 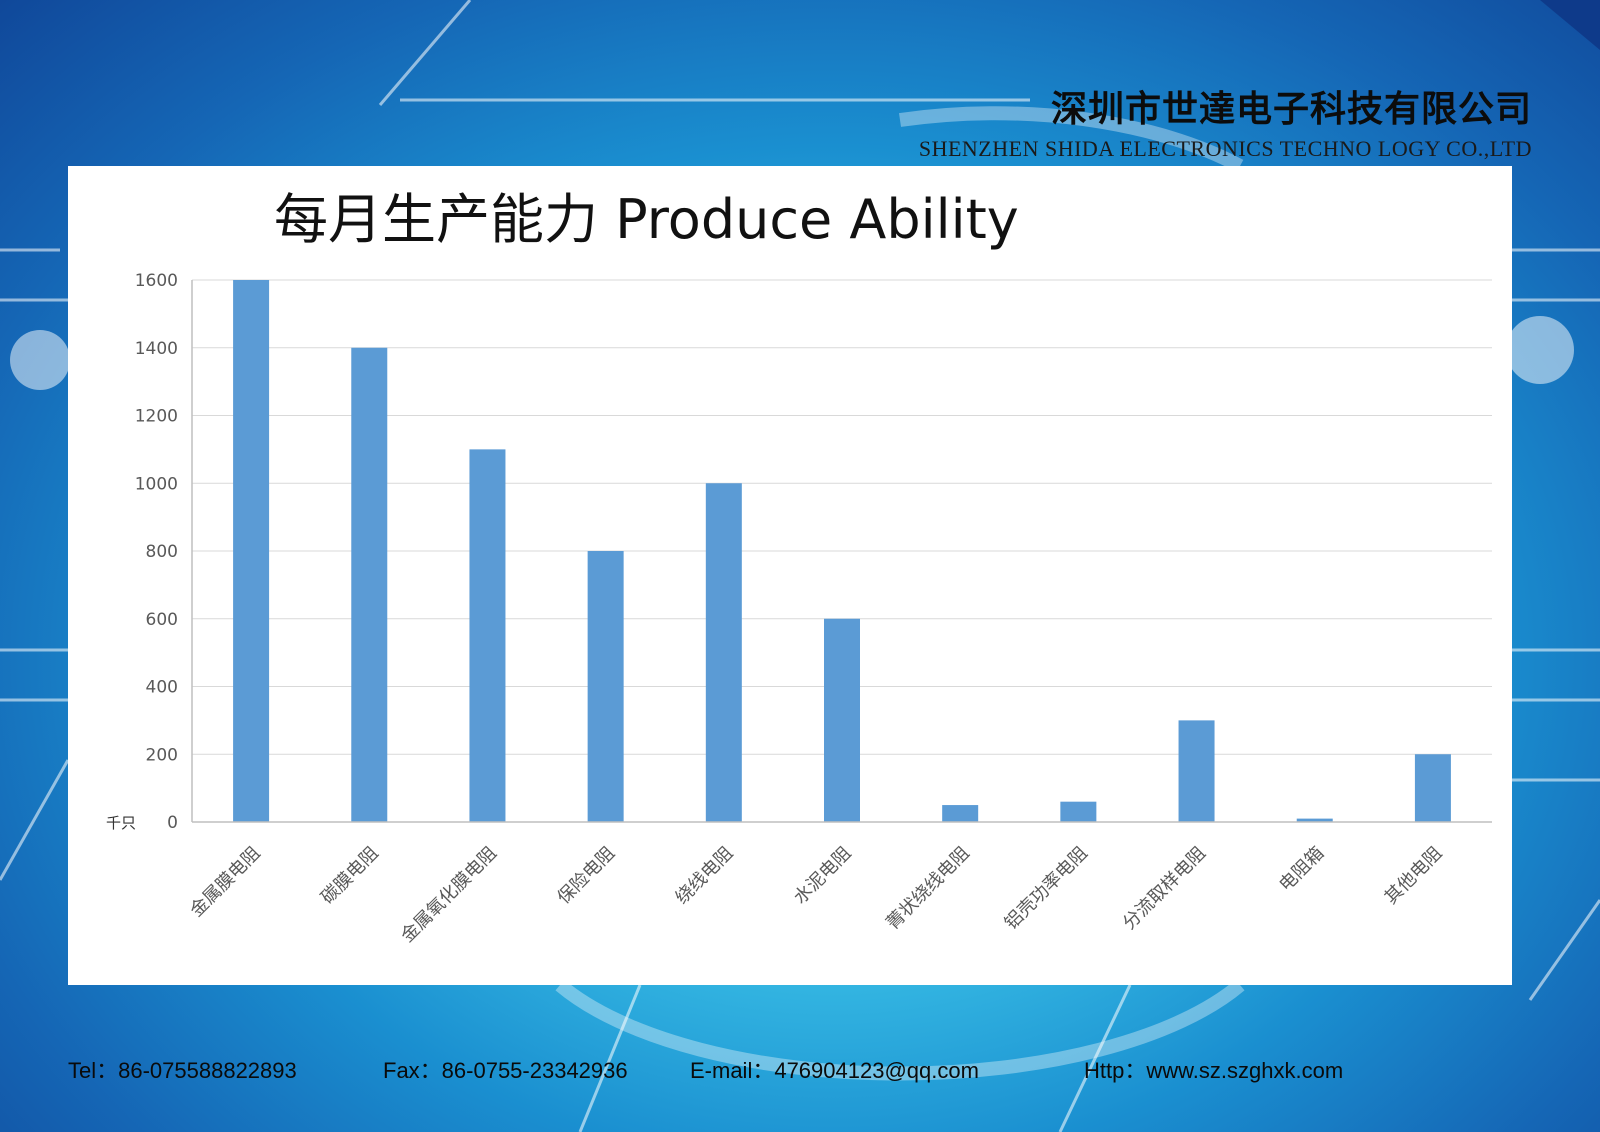 What do you see at coordinates (1213, 1069) in the screenshot?
I see `footer-http: Http：www.sz.szghxk.com` at bounding box center [1213, 1069].